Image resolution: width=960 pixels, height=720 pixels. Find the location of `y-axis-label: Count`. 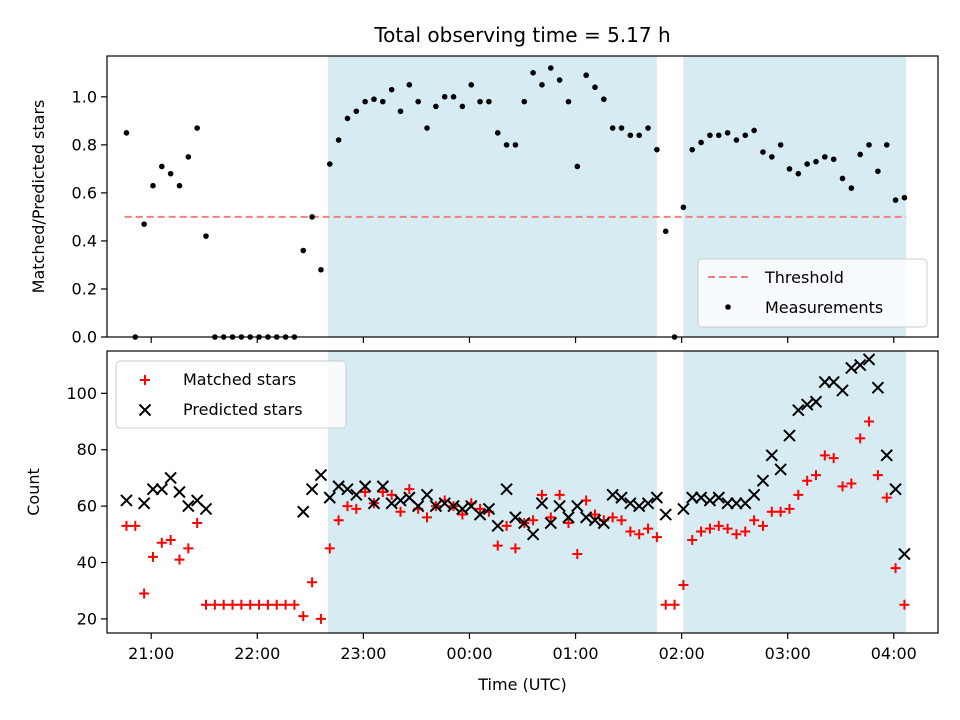

y-axis-label: Count is located at coordinates (33, 492).